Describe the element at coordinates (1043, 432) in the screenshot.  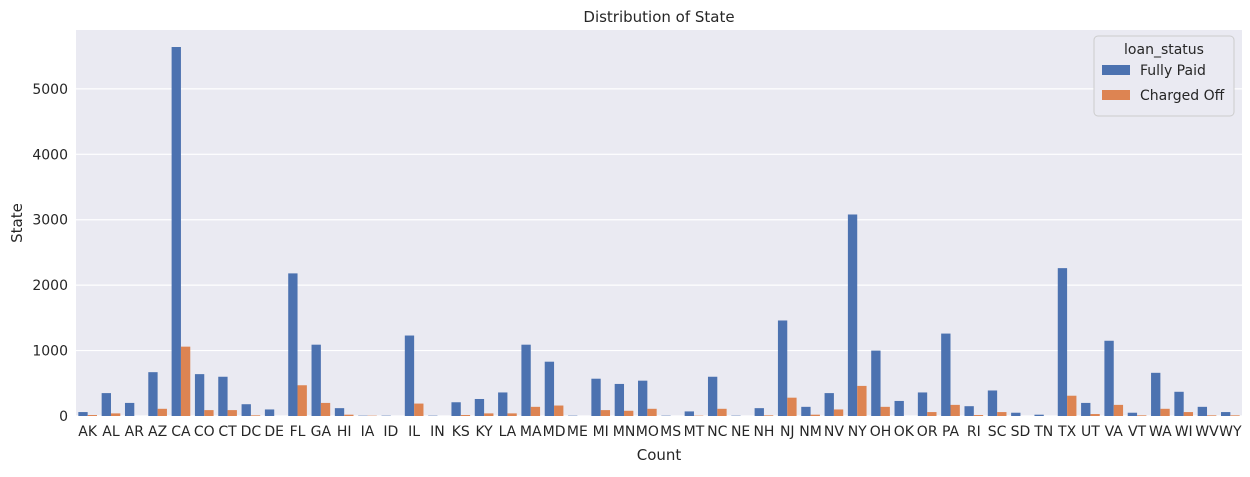
I see `x-tick-label: TN` at that location.